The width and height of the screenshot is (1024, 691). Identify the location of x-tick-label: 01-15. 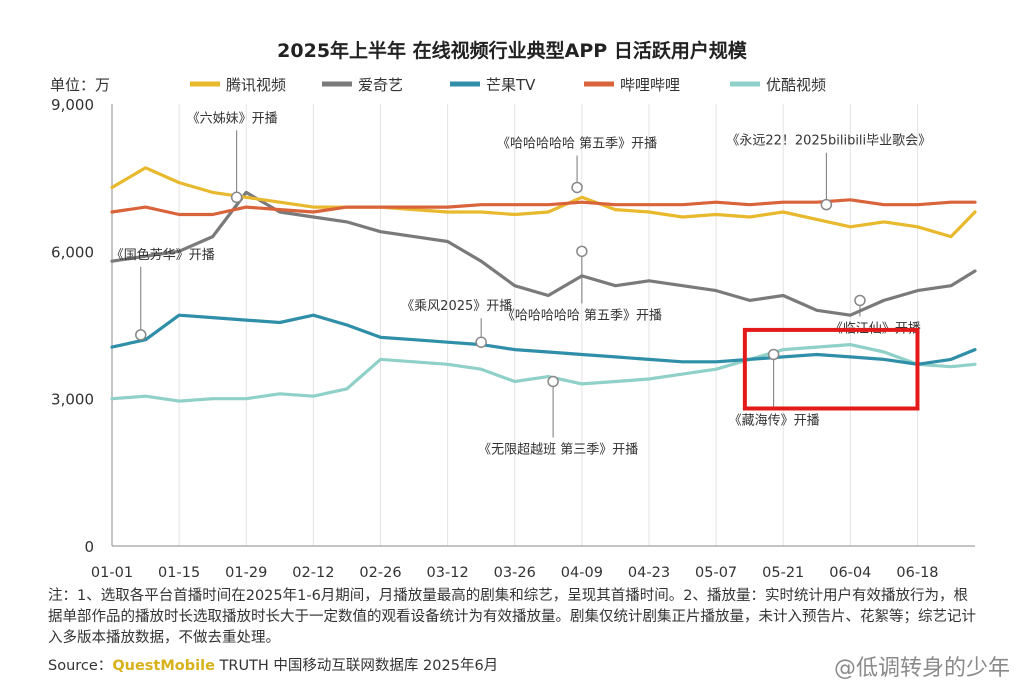
(179, 573).